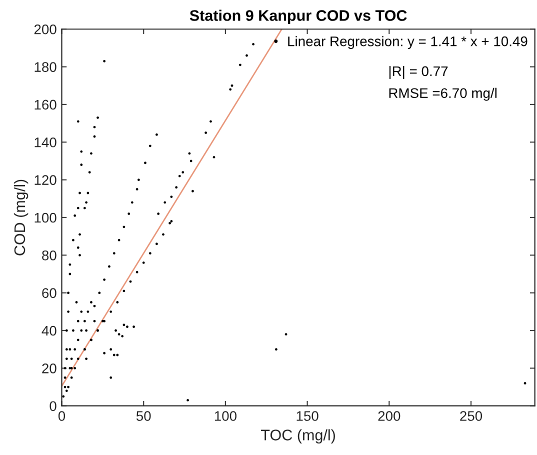 This screenshot has height=455, width=537. What do you see at coordinates (225, 416) in the screenshot?
I see `x-tick-label: 100` at bounding box center [225, 416].